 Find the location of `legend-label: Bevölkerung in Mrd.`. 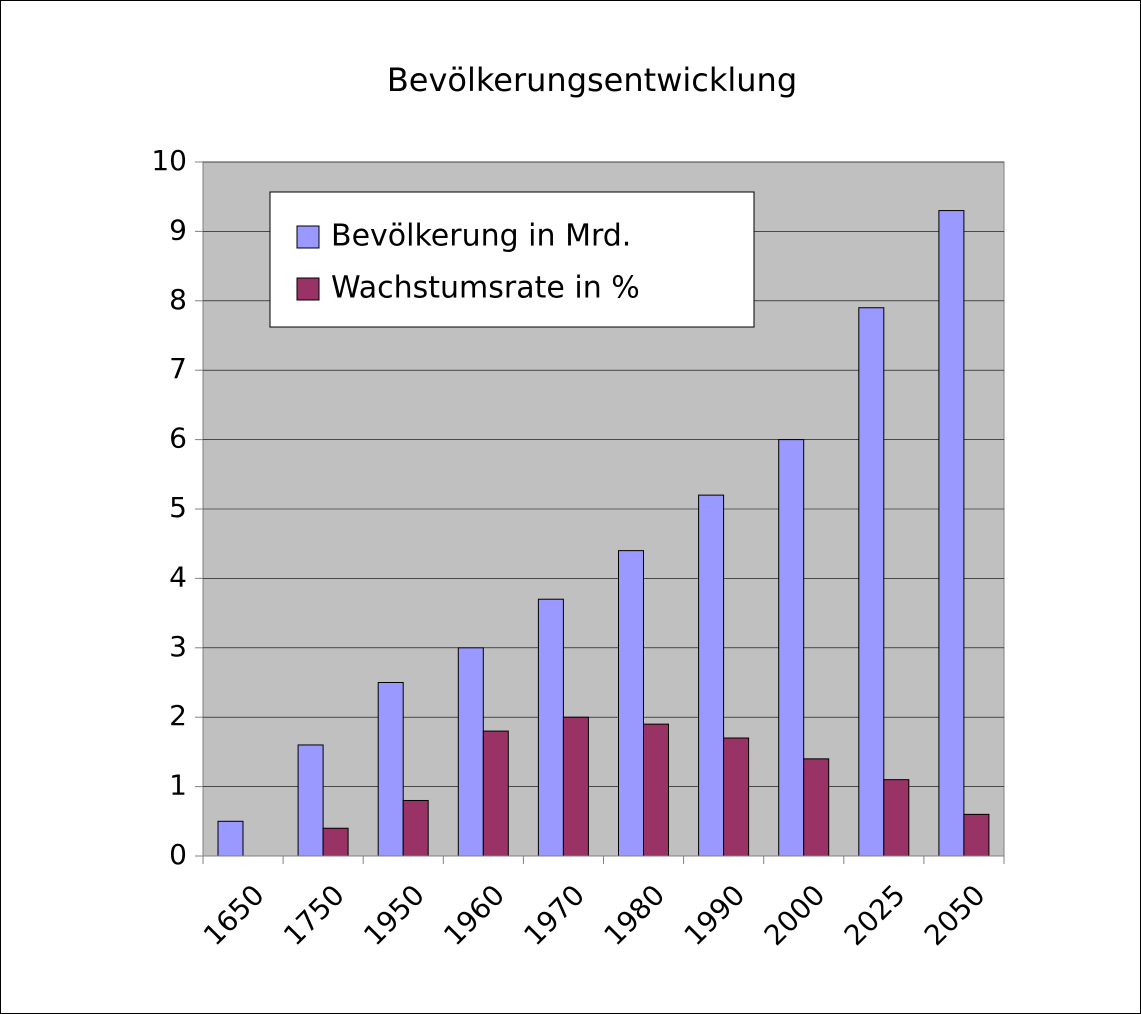

legend-label: Bevölkerung in Mrd. is located at coordinates (481, 236).